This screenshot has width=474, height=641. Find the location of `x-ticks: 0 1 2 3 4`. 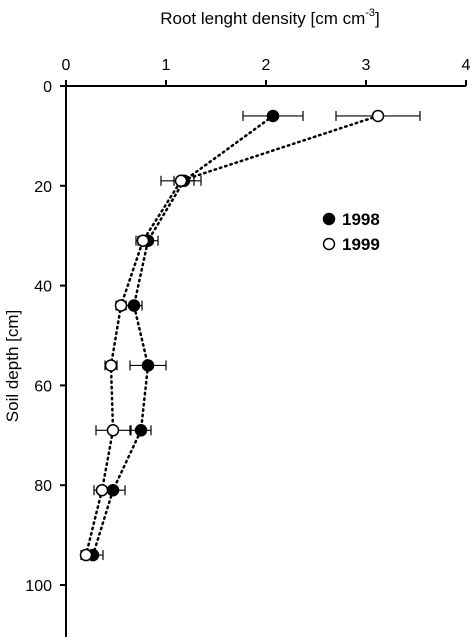

x-ticks: 0 1 2 3 4 is located at coordinates (266, 71).